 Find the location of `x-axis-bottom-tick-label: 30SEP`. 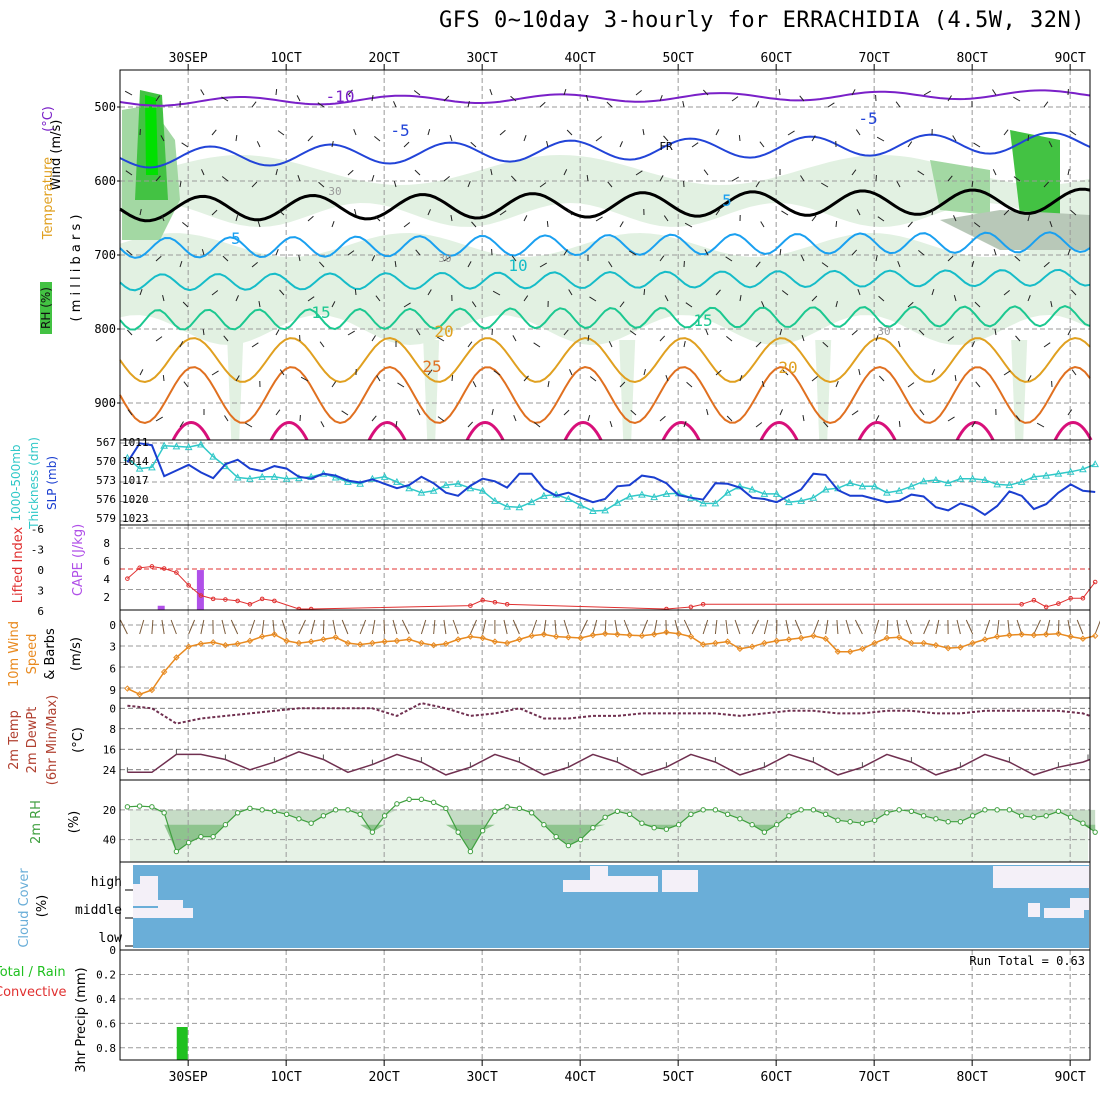

x-axis-bottom-tick-label: 30SEP is located at coordinates (188, 1077).